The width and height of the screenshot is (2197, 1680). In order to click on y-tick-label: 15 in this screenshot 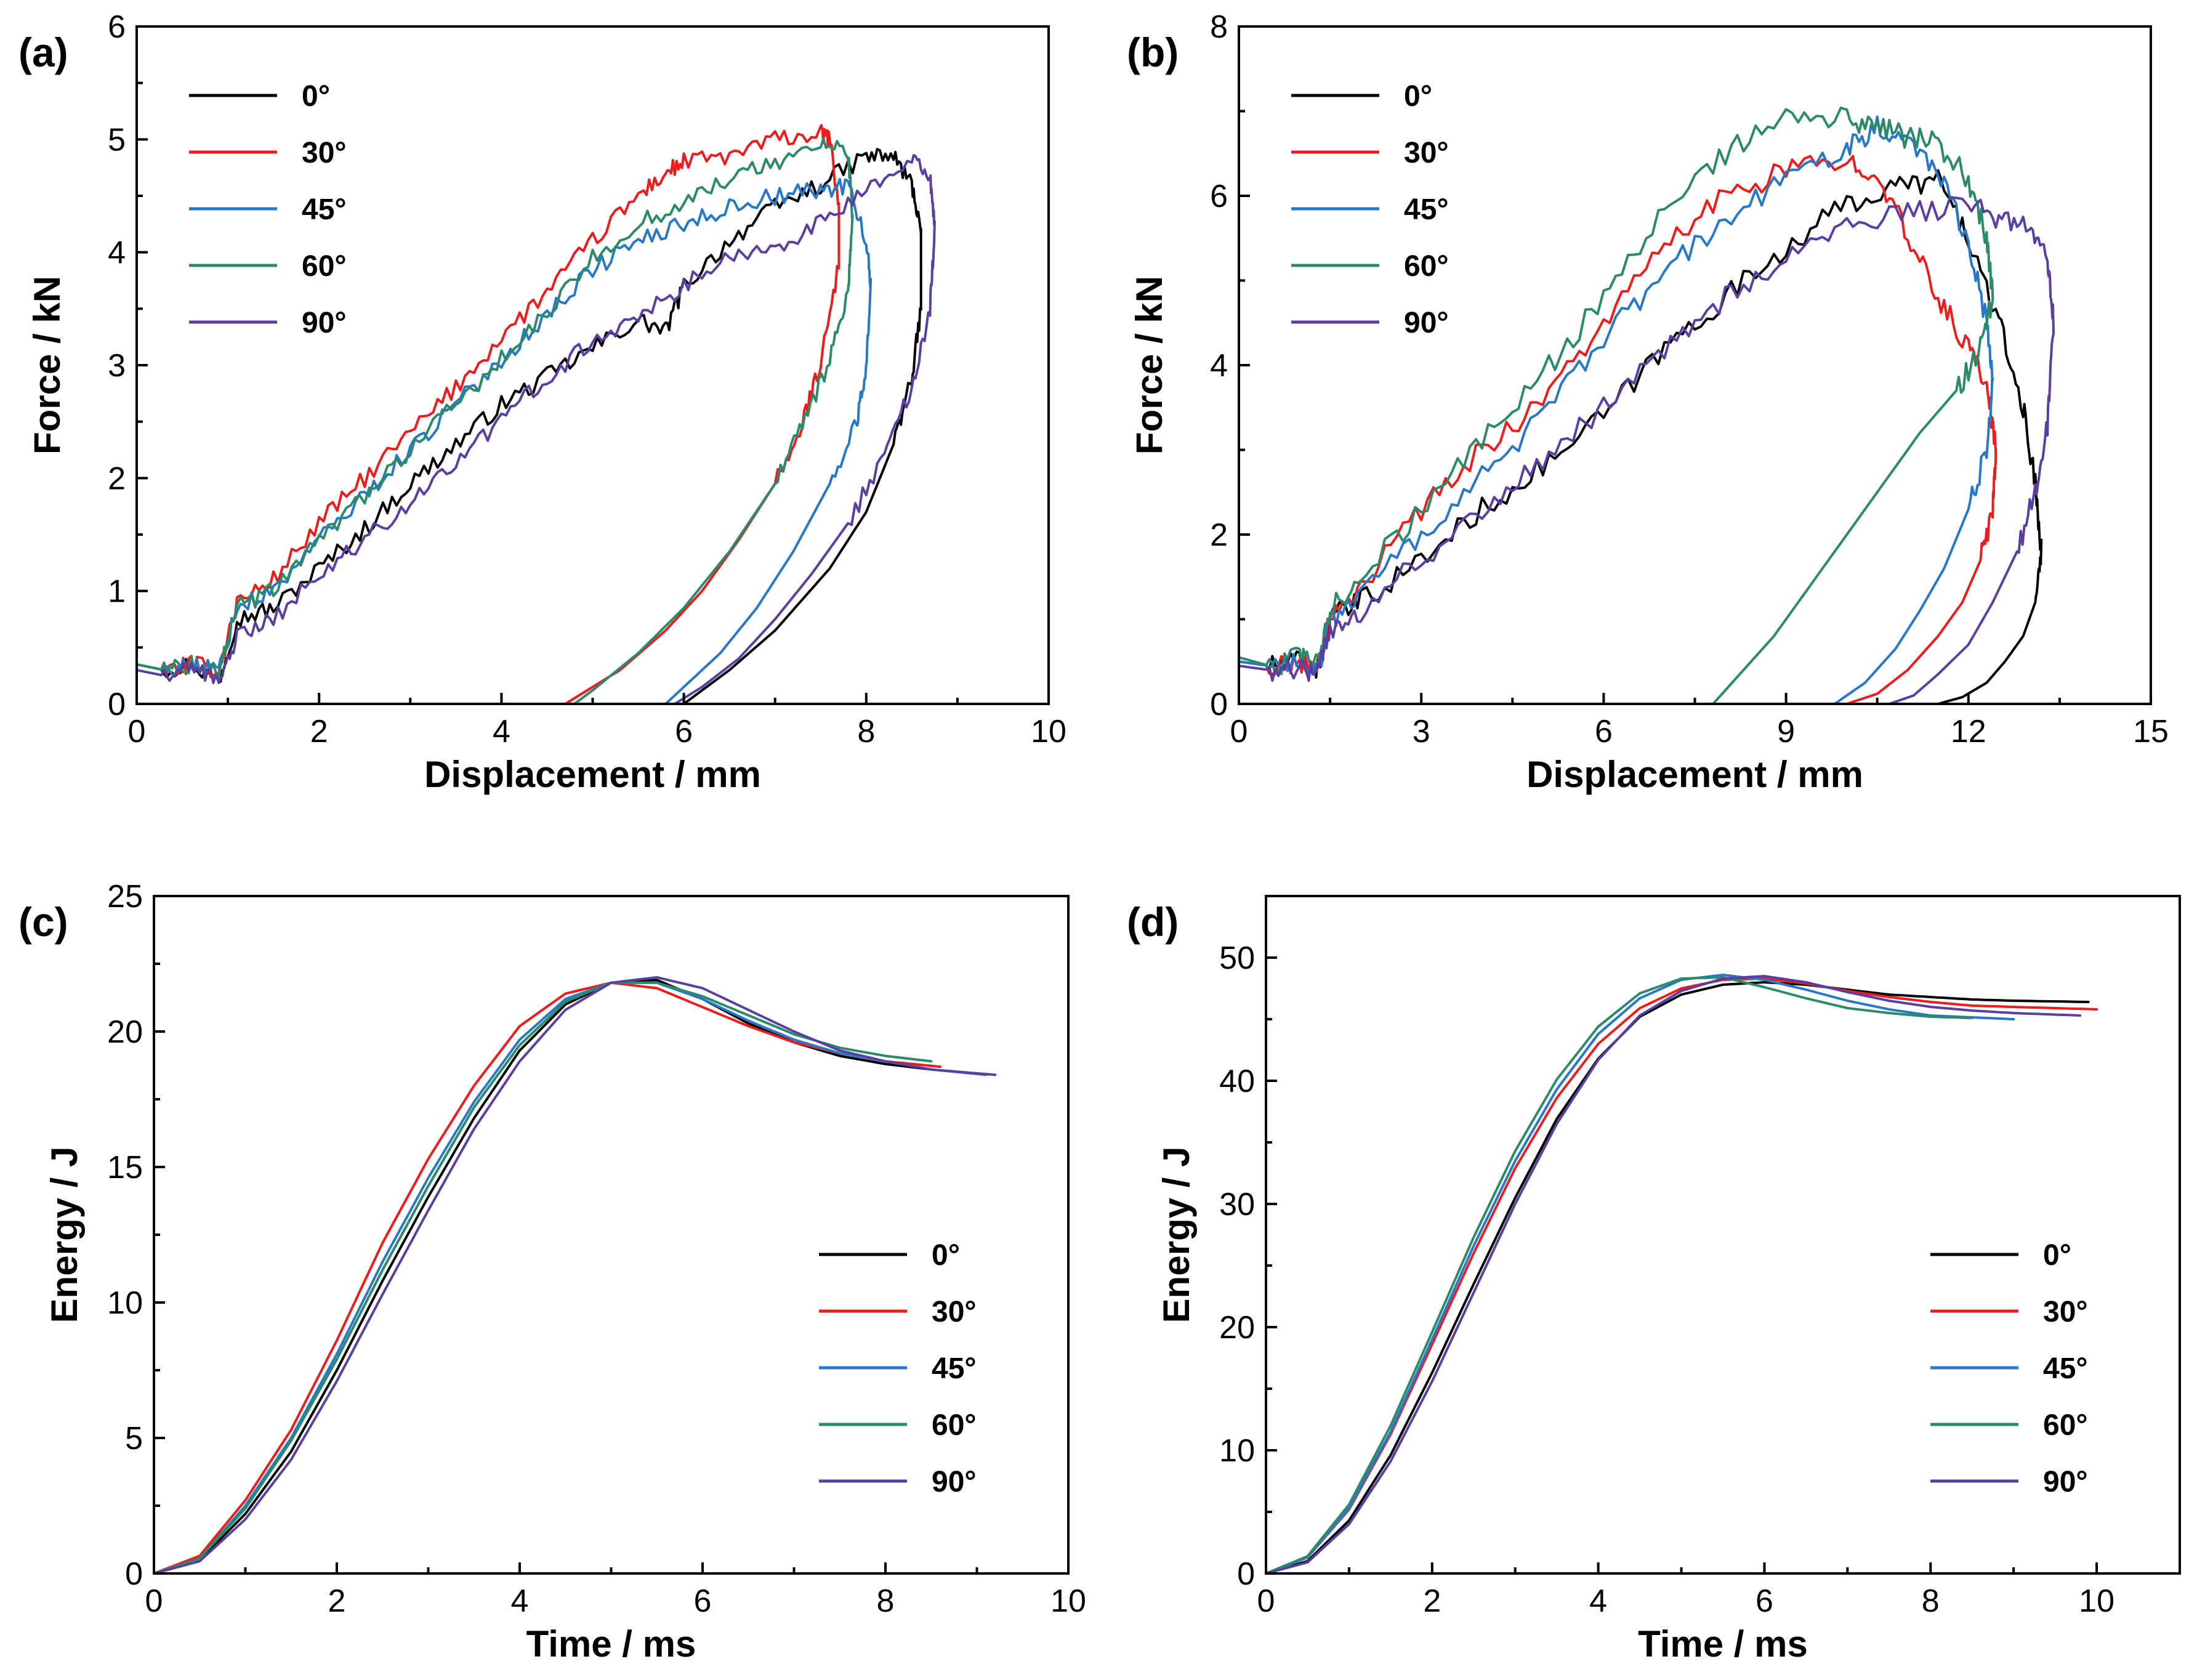, I will do `click(125, 1167)`.